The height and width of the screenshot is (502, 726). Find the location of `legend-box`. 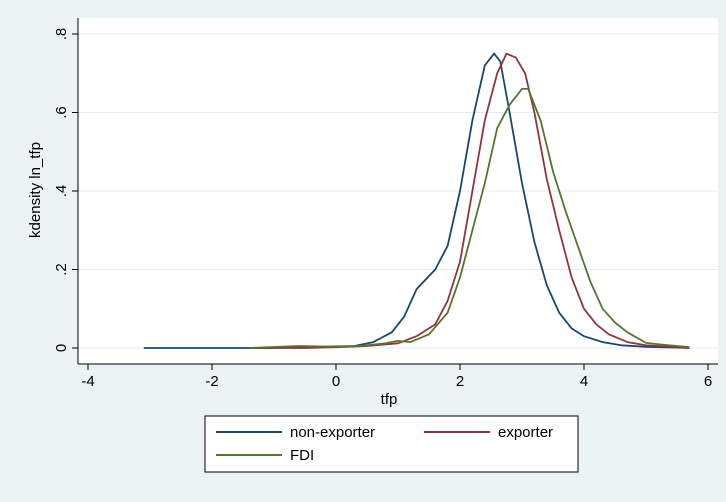

legend-box is located at coordinates (391, 444).